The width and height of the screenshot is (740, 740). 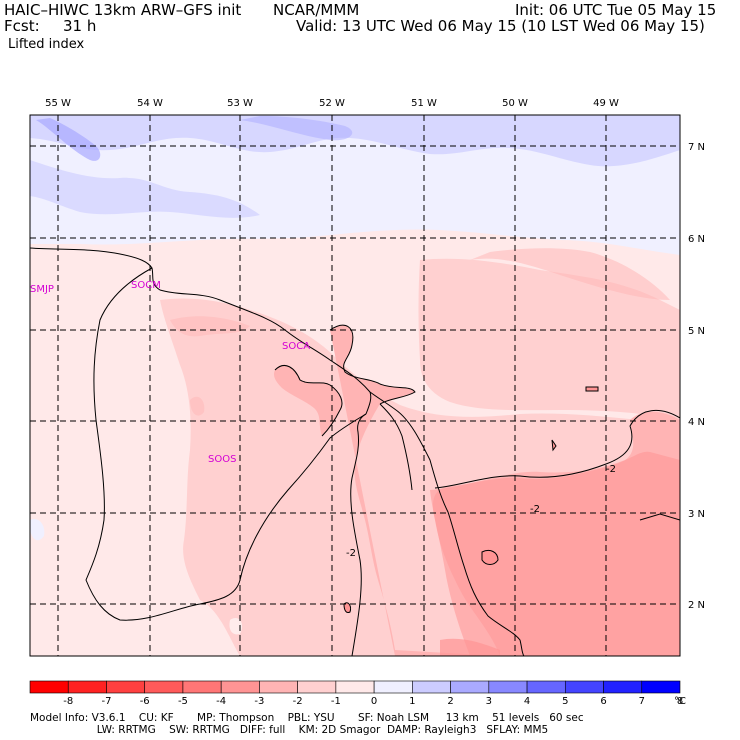 I want to click on longitude-label: 54 W, so click(x=150, y=103).